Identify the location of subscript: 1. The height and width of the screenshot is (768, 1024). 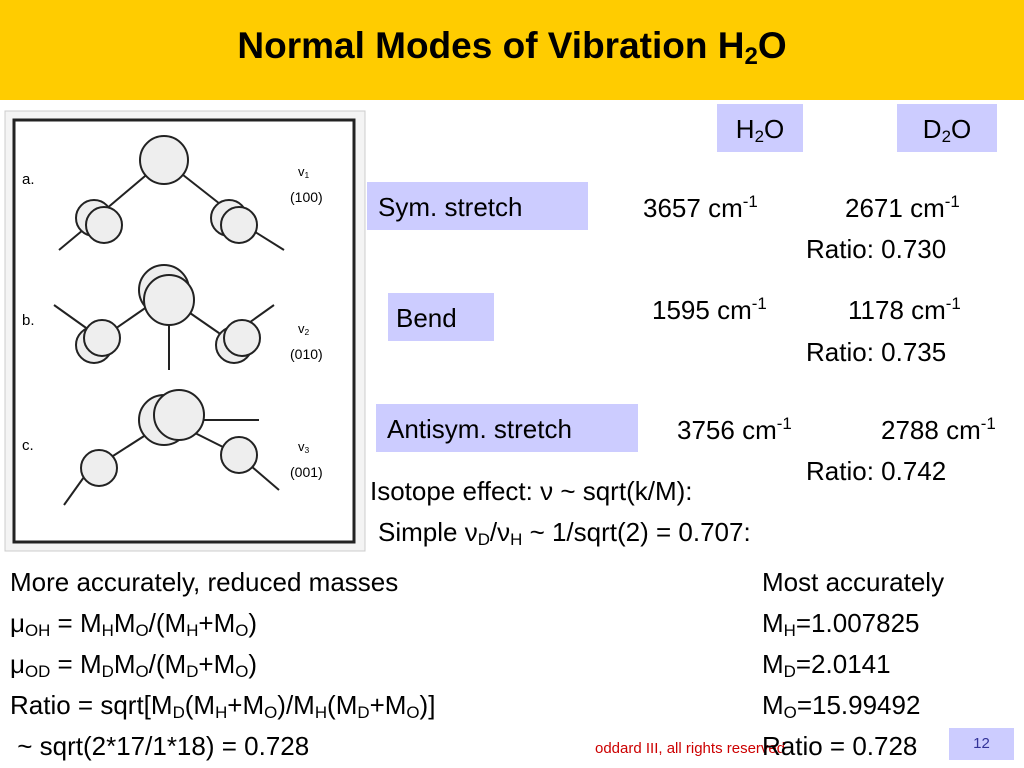
(307, 175).